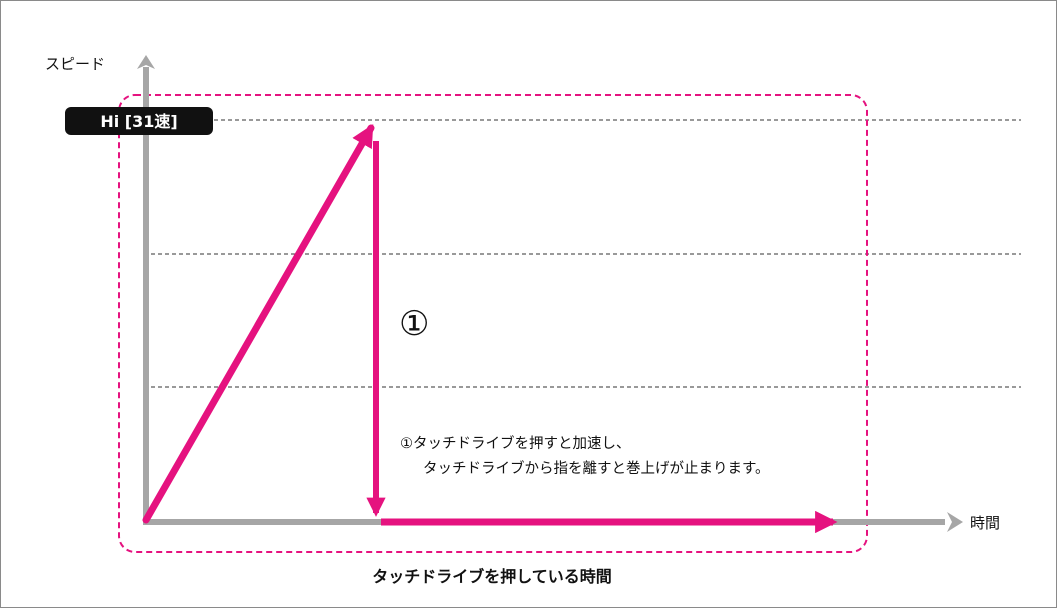 This screenshot has width=1057, height=609. I want to click on max-speed-label: Hi [31速], so click(138, 121).